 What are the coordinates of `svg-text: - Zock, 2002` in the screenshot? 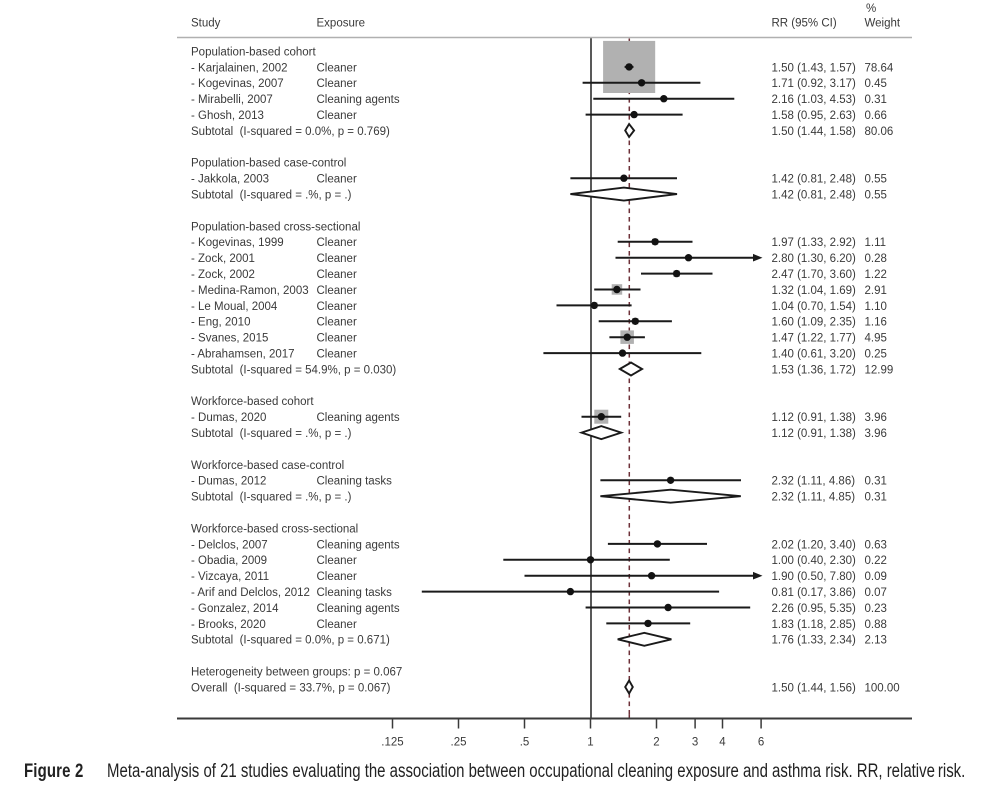 It's located at (223, 275).